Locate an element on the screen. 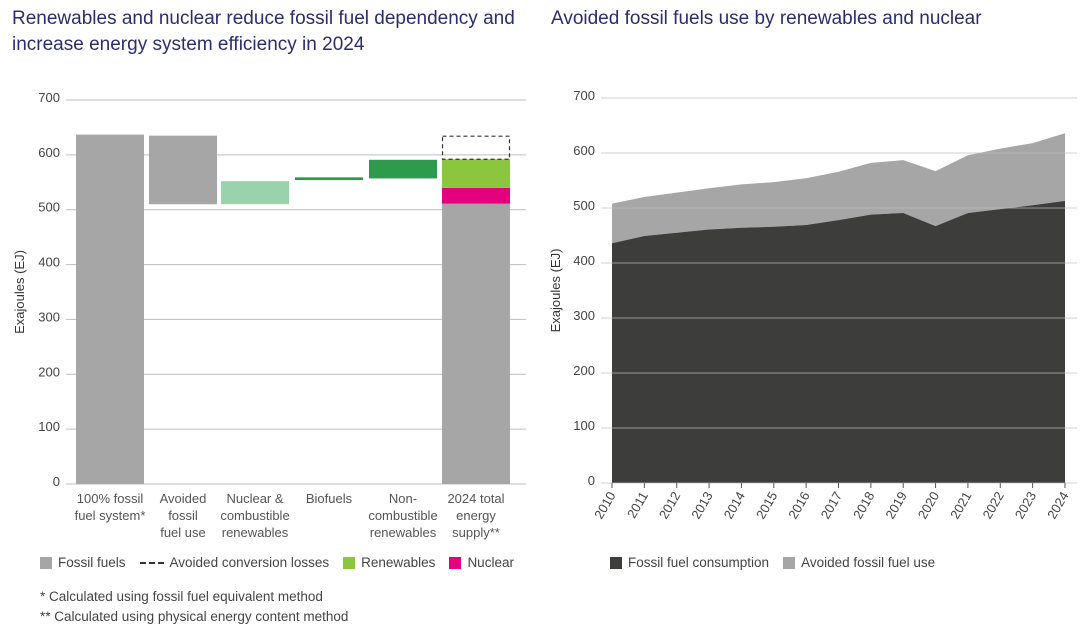 The width and height of the screenshot is (1089, 633). x-tick-label: 2020 is located at coordinates (928, 505).